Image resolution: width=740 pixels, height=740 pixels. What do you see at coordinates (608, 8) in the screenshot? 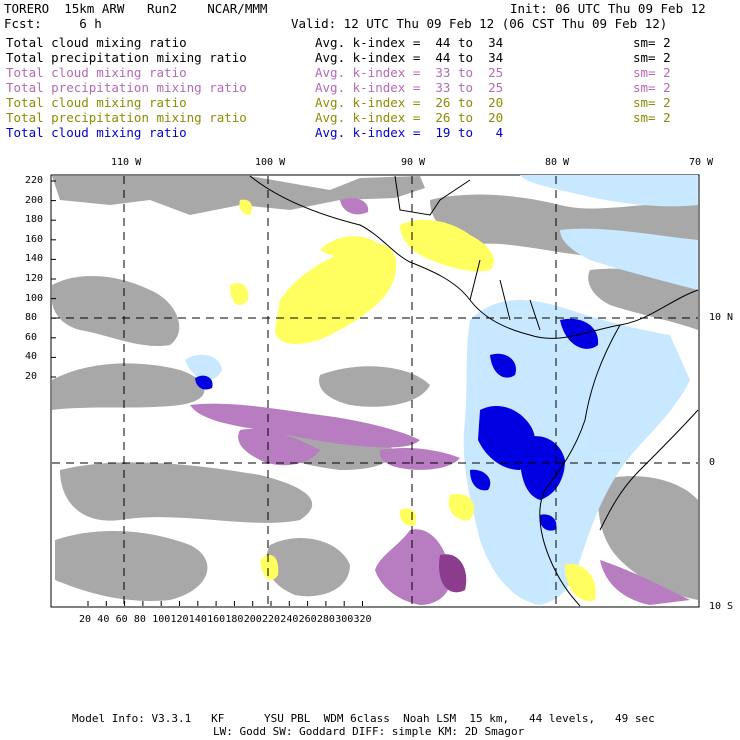
I see `init-time: Init: 06 UTC Thu 09 Feb 12` at bounding box center [608, 8].